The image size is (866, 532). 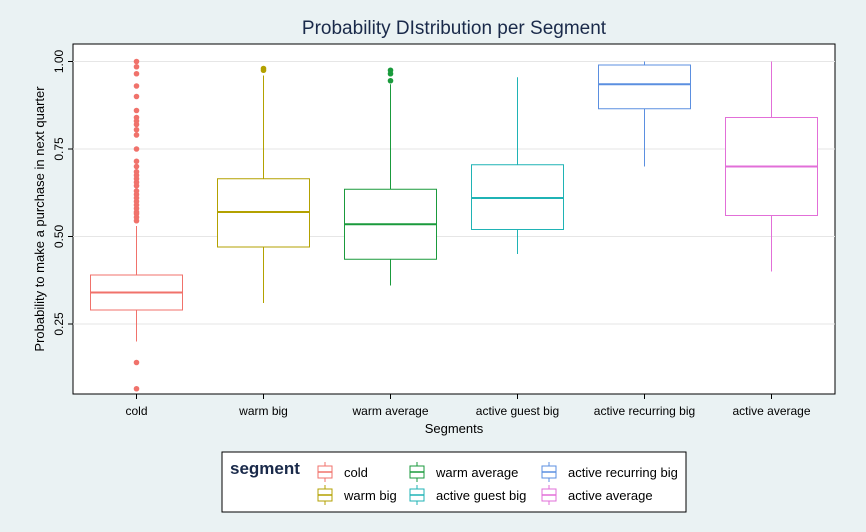 I want to click on legend-item-warm-average: warm average, so click(x=463, y=472).